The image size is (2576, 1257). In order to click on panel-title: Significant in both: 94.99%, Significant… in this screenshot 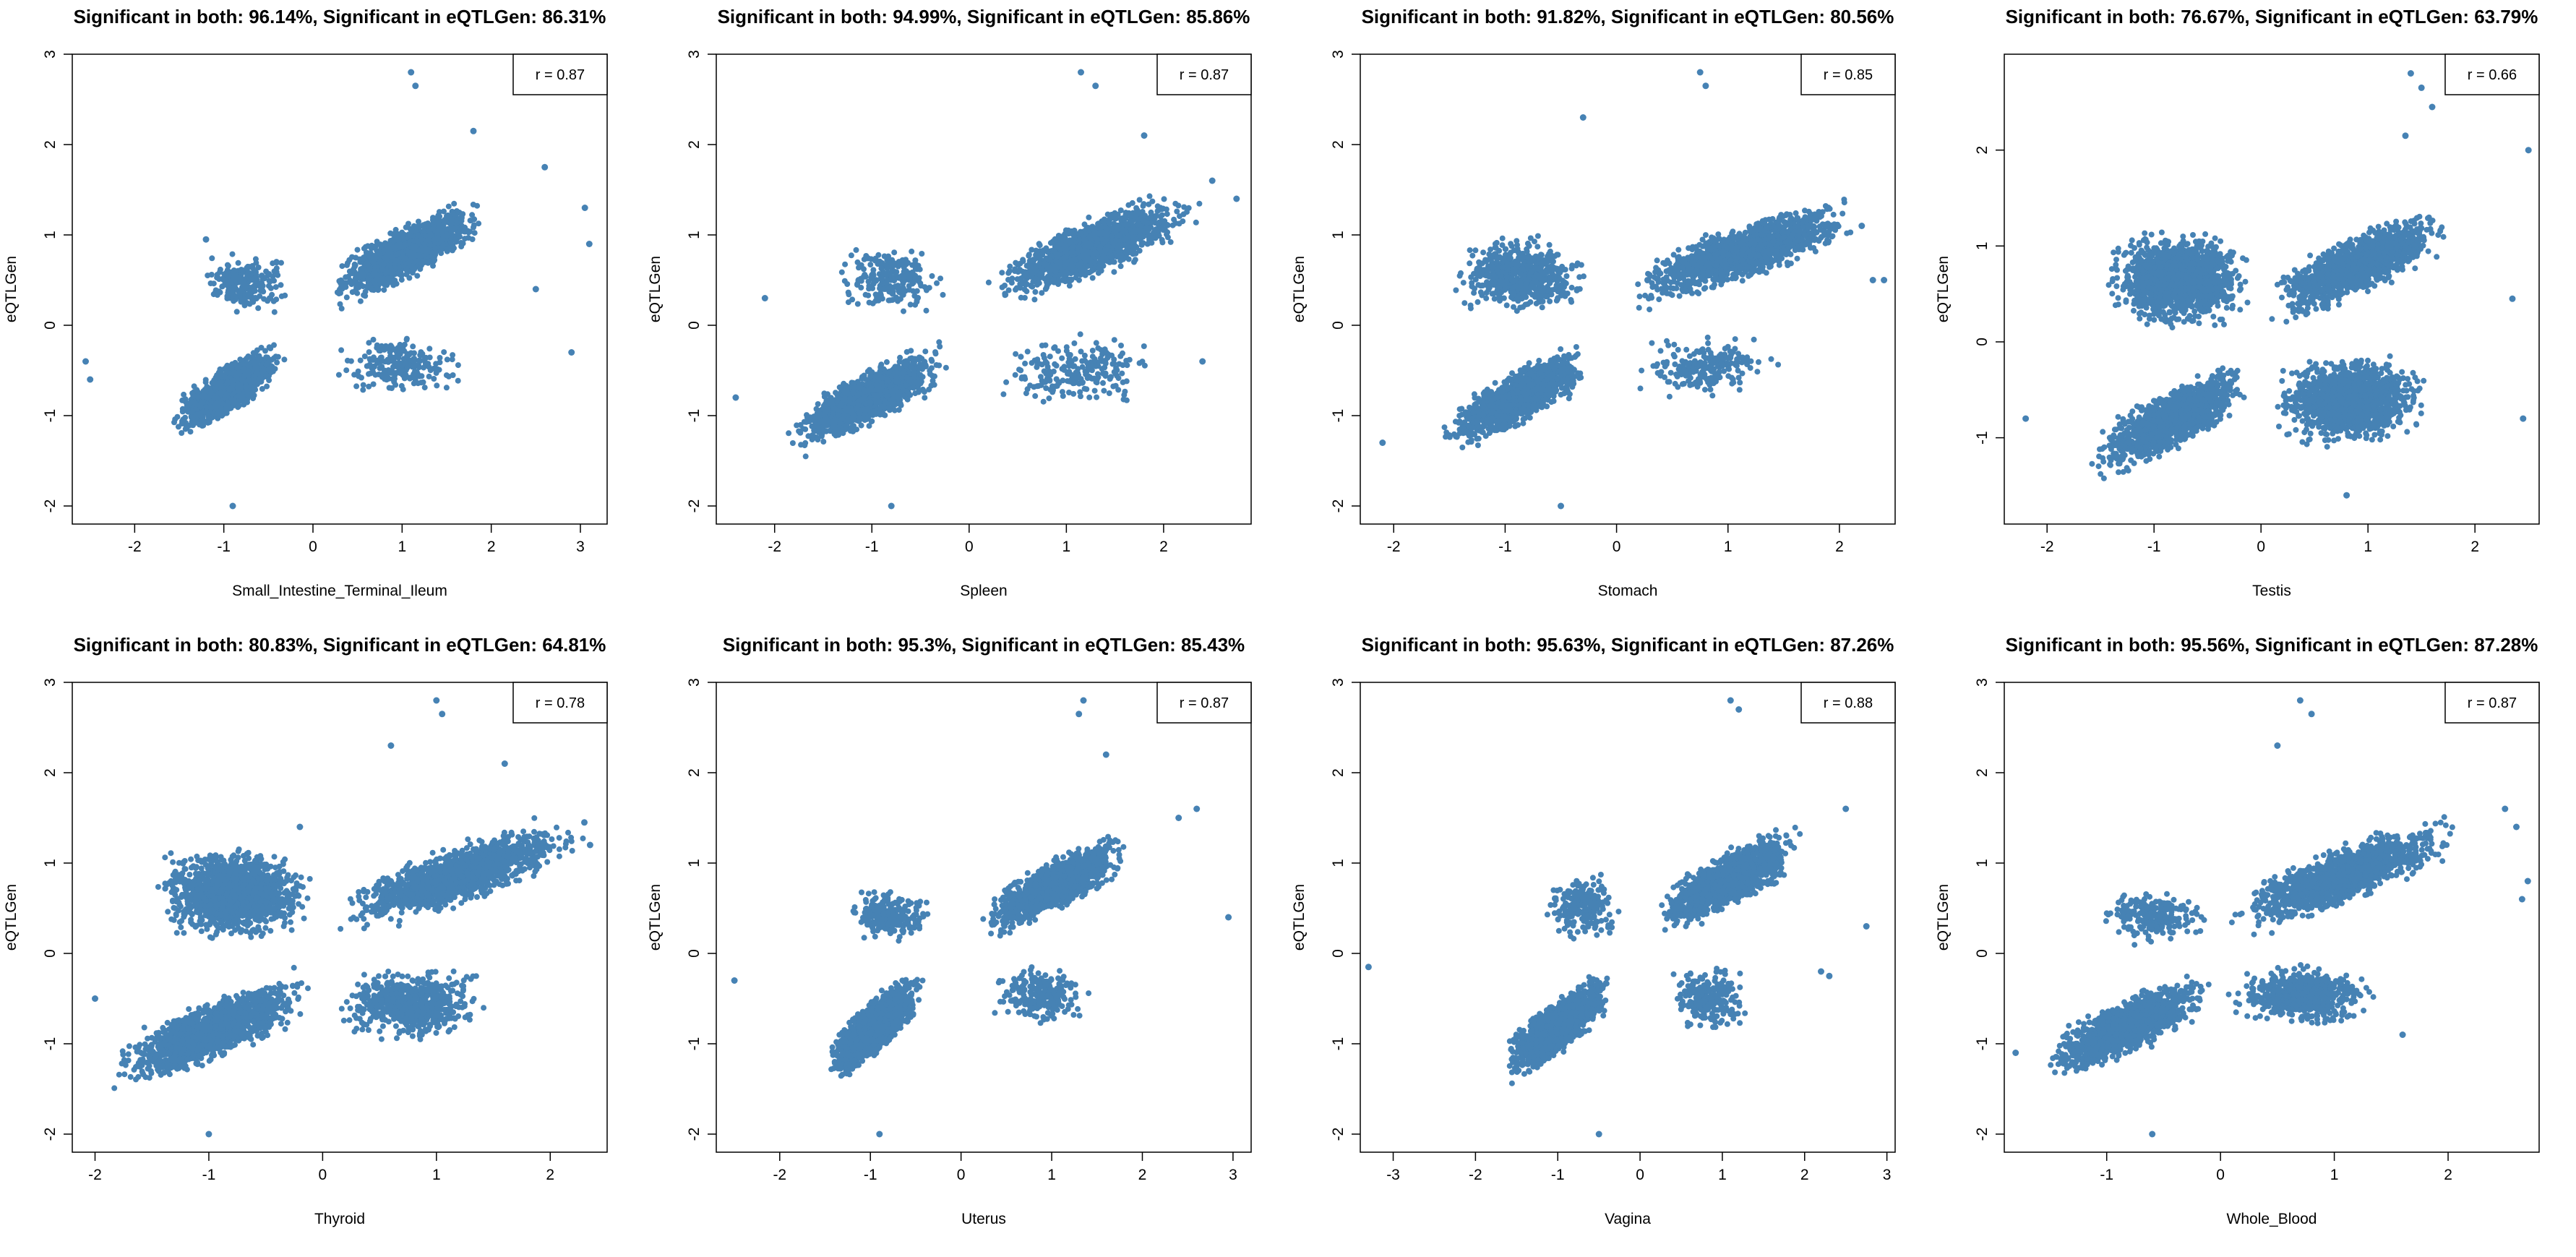, I will do `click(984, 16)`.